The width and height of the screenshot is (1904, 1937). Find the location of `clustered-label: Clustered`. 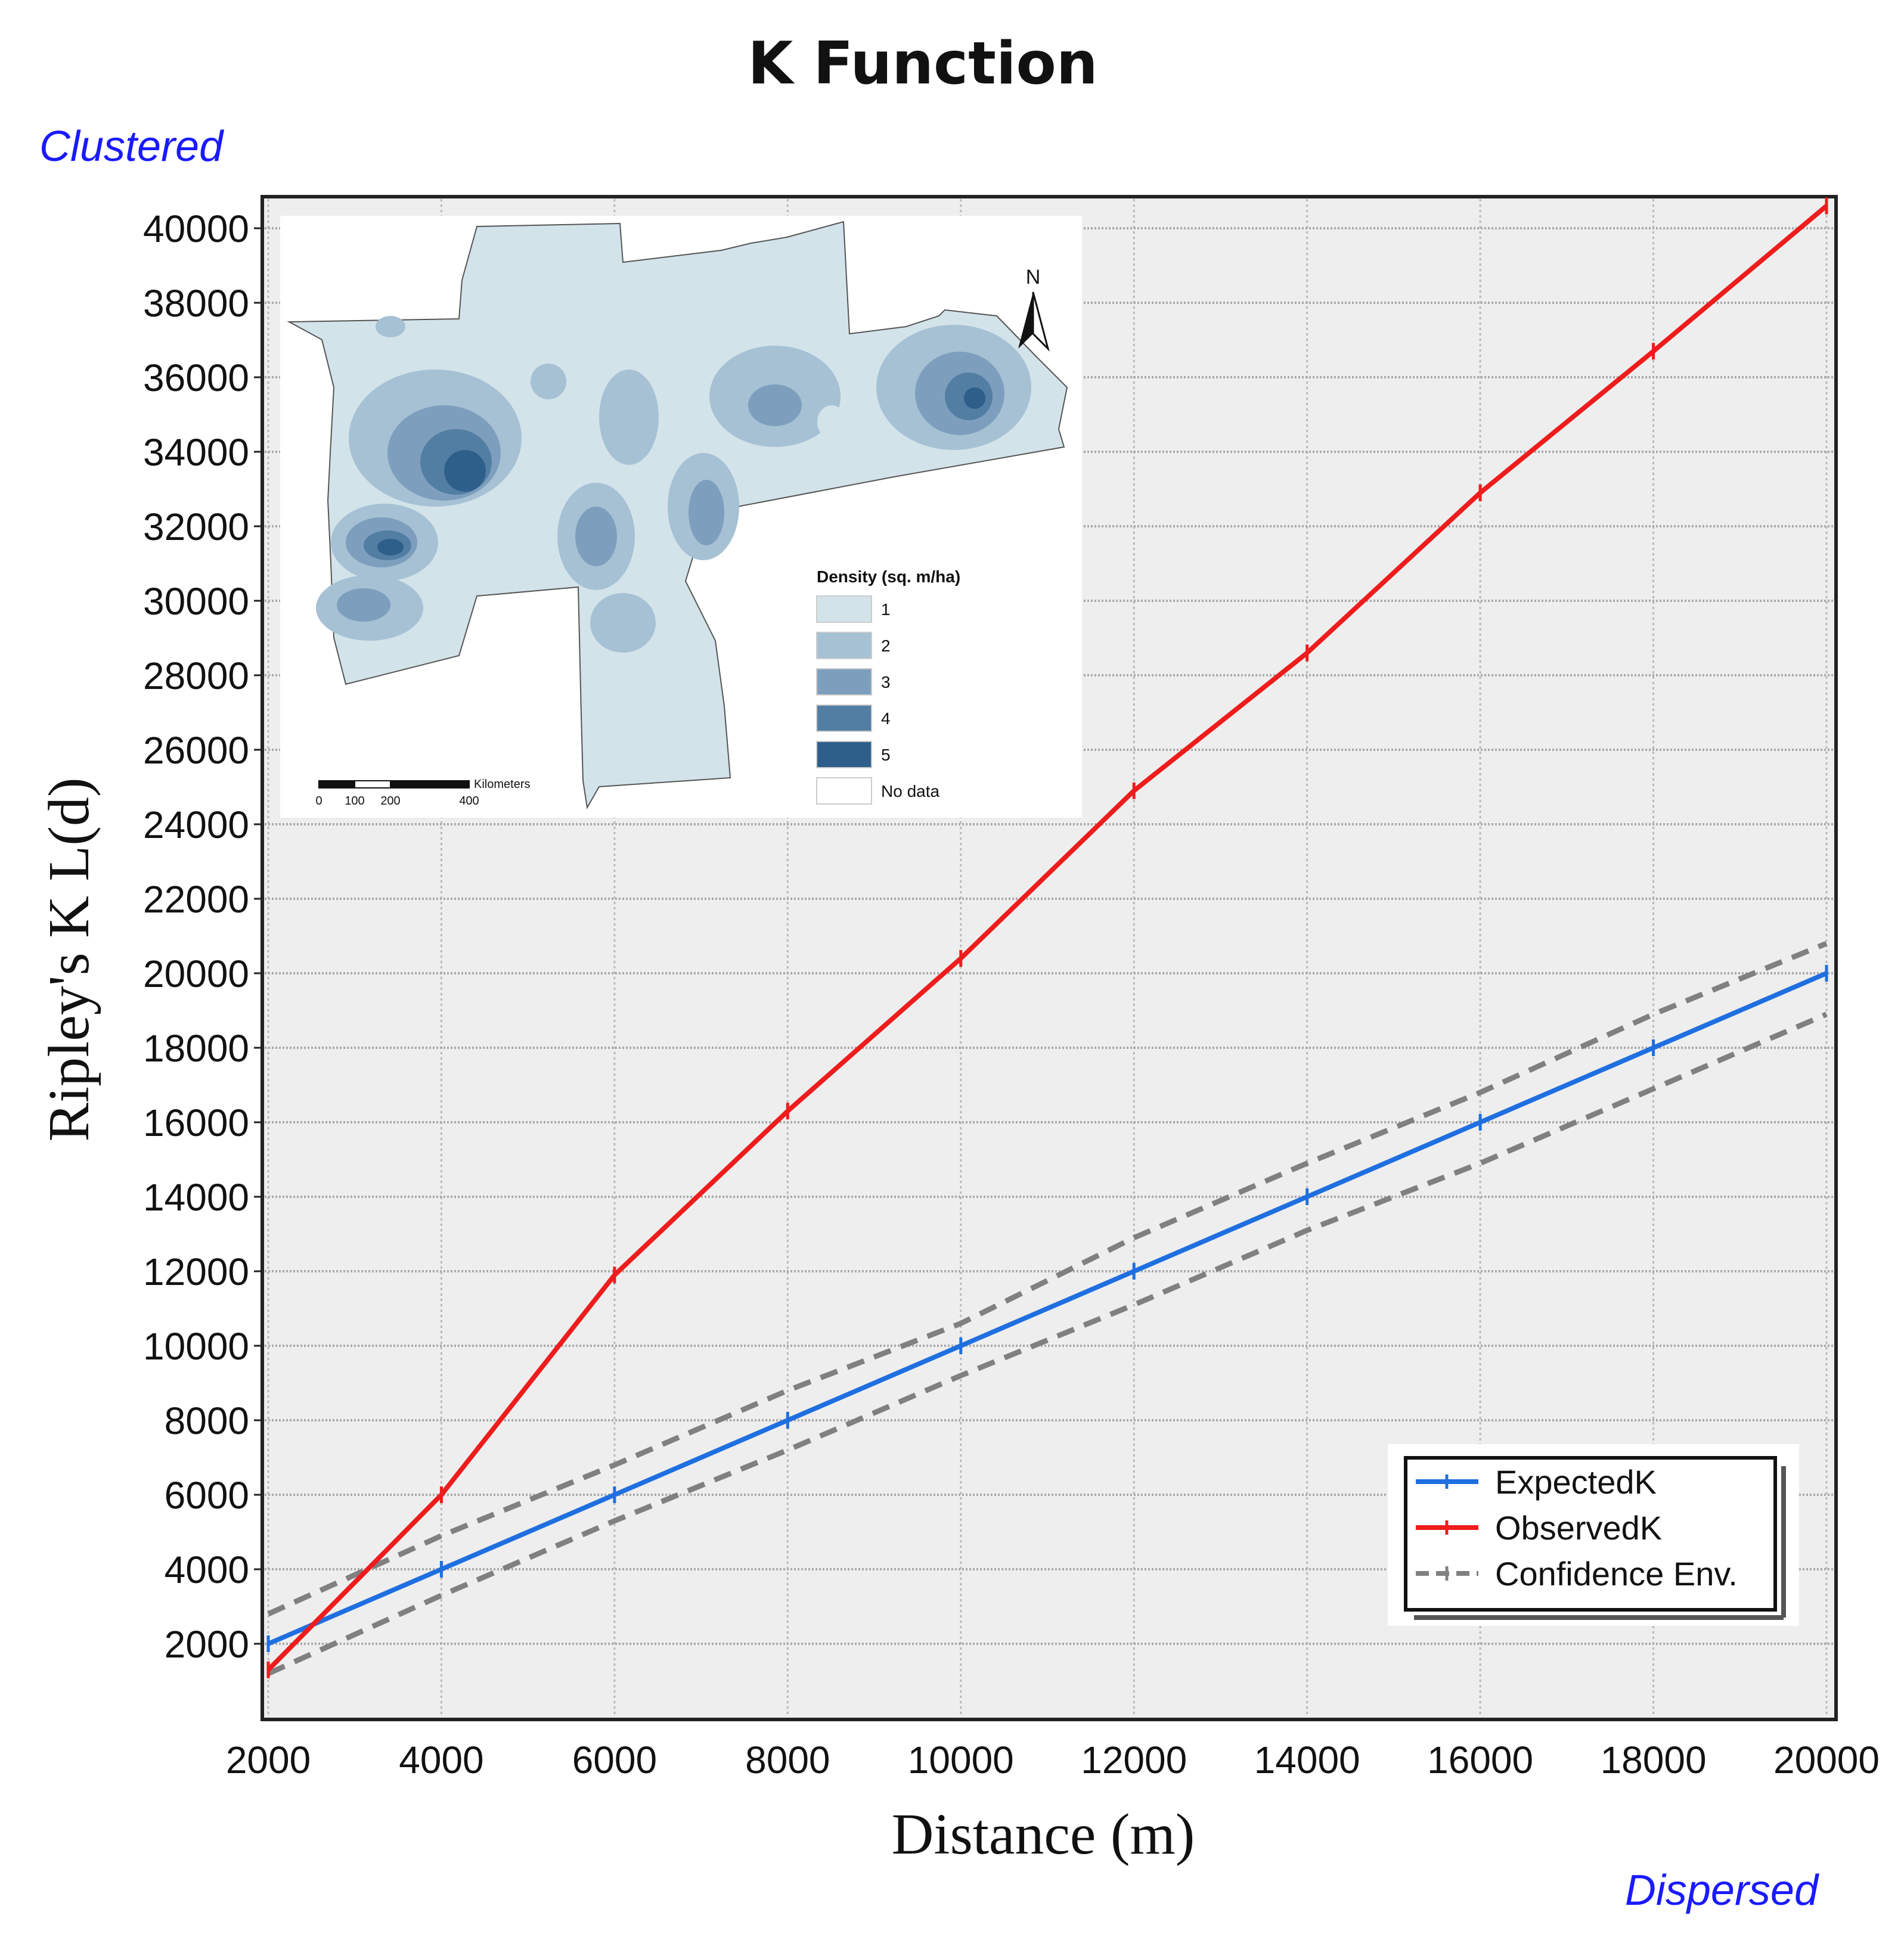

clustered-label: Clustered is located at coordinates (131, 146).